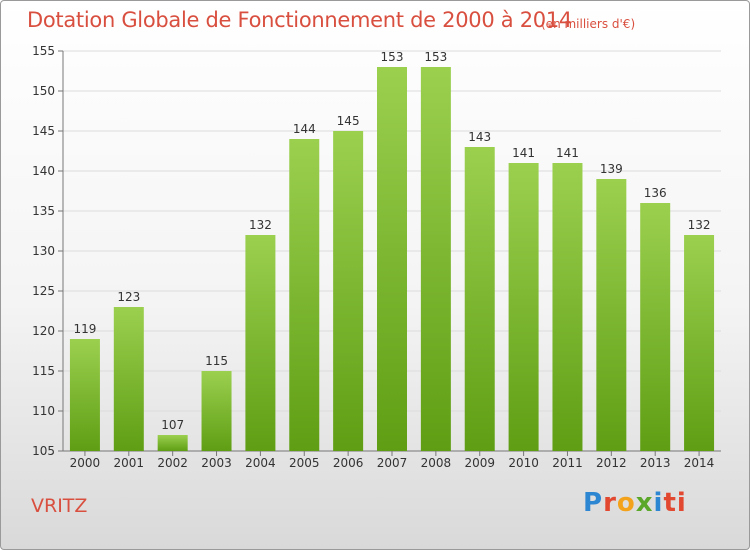 The height and width of the screenshot is (550, 750). What do you see at coordinates (626, 503) in the screenshot?
I see `logo-letter: o` at bounding box center [626, 503].